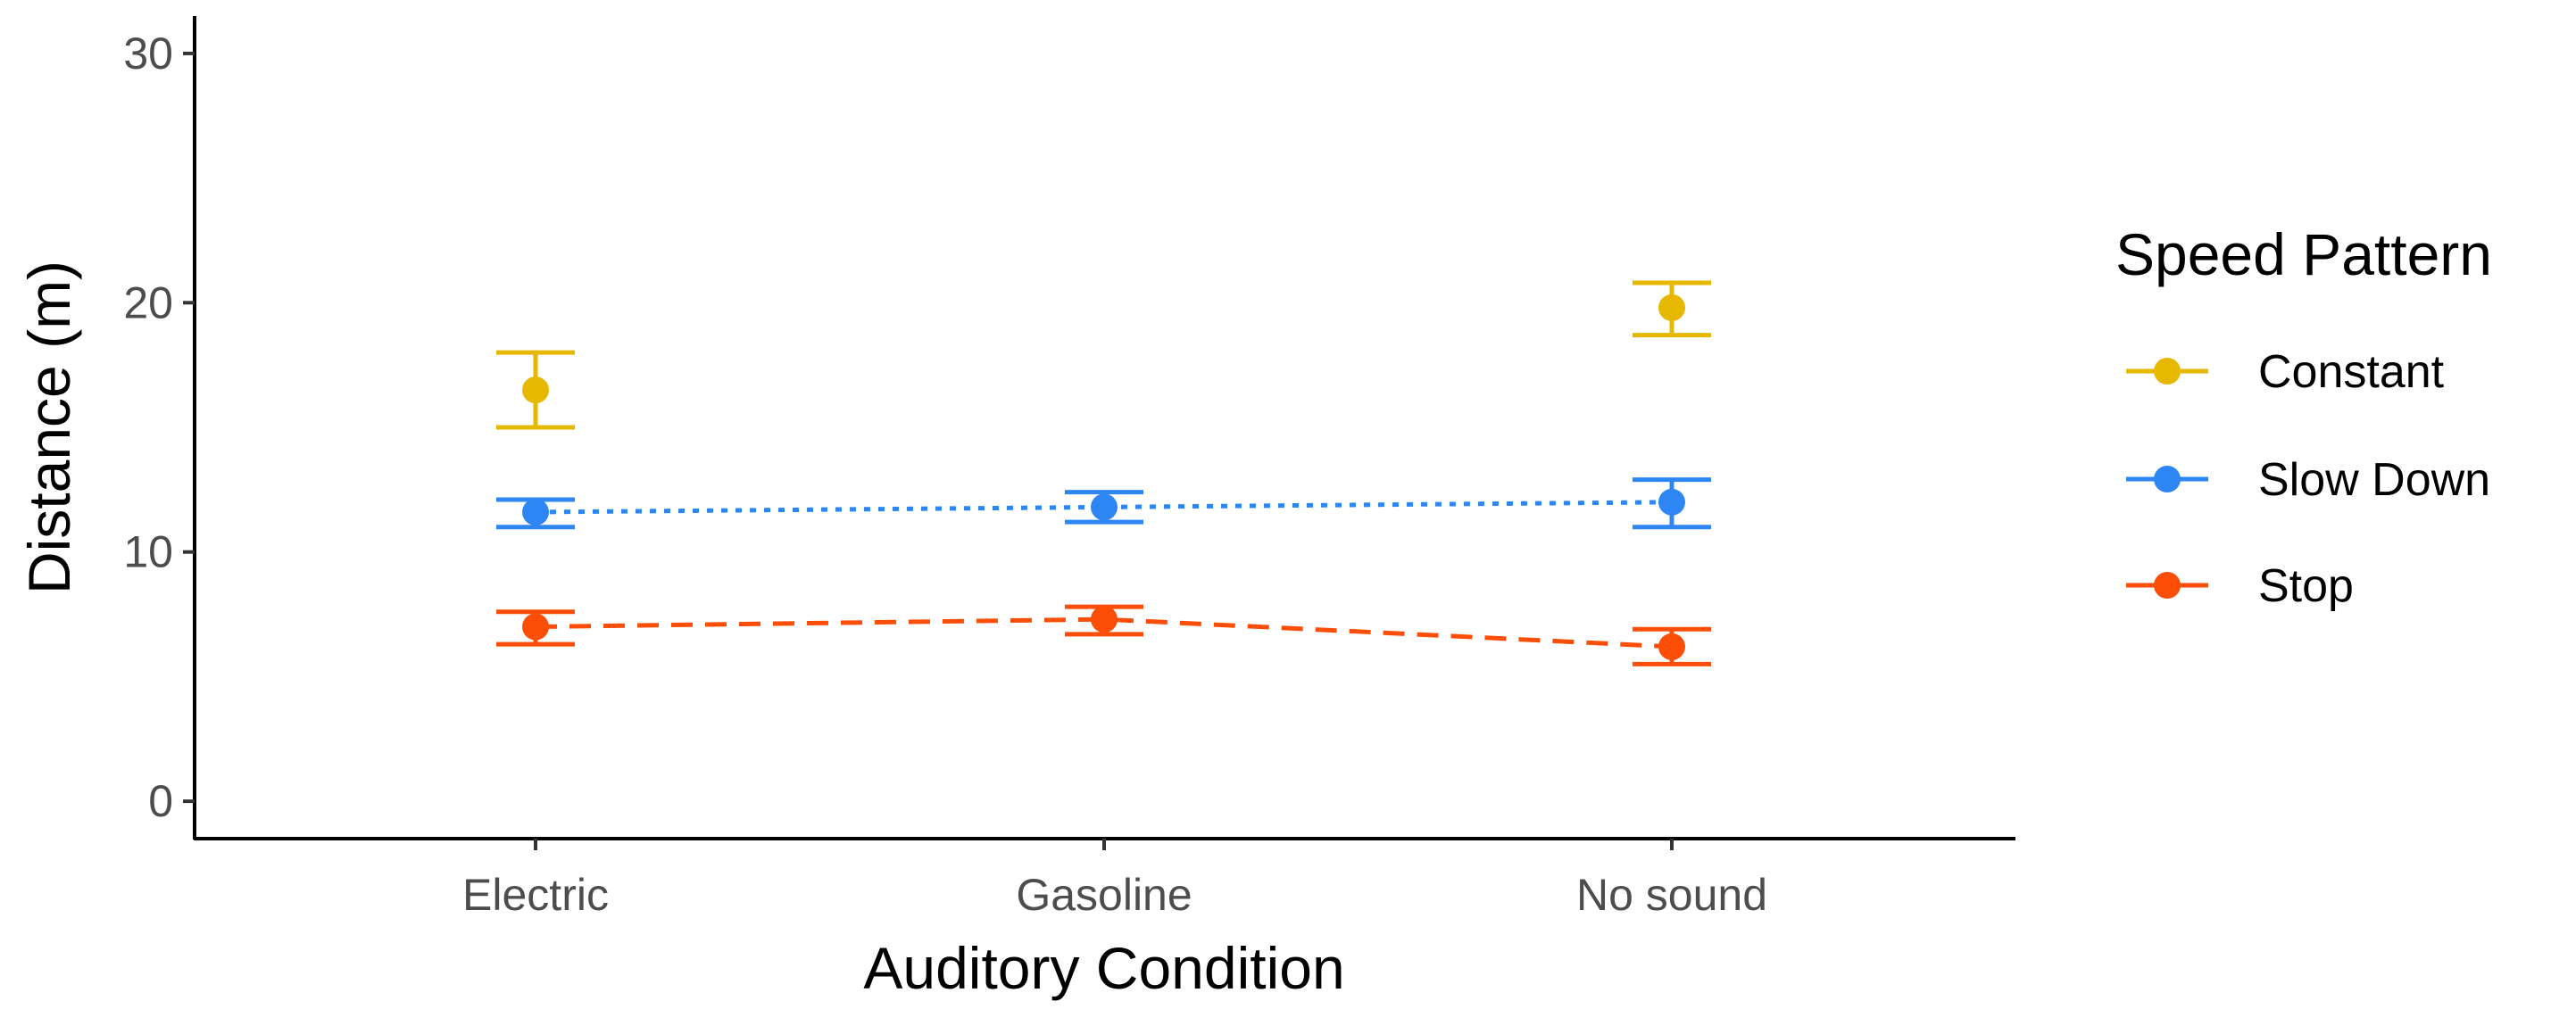 This screenshot has width=2576, height=1026. I want to click on x-tick-label: No sound, so click(1672, 895).